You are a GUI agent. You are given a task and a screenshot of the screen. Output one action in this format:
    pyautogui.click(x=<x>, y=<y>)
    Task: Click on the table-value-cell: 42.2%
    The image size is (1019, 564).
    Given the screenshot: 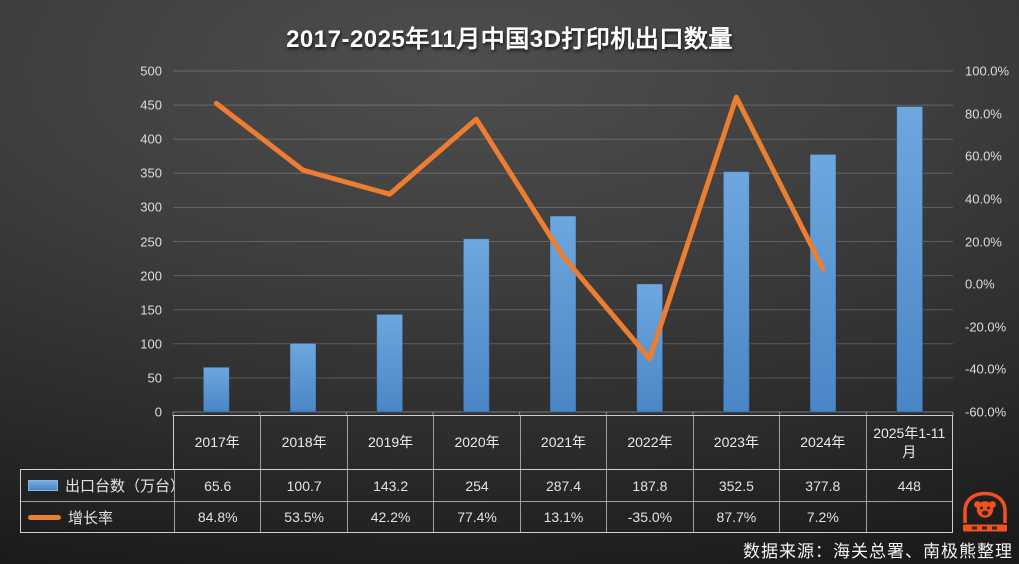 What is the action you would take?
    pyautogui.click(x=390, y=516)
    